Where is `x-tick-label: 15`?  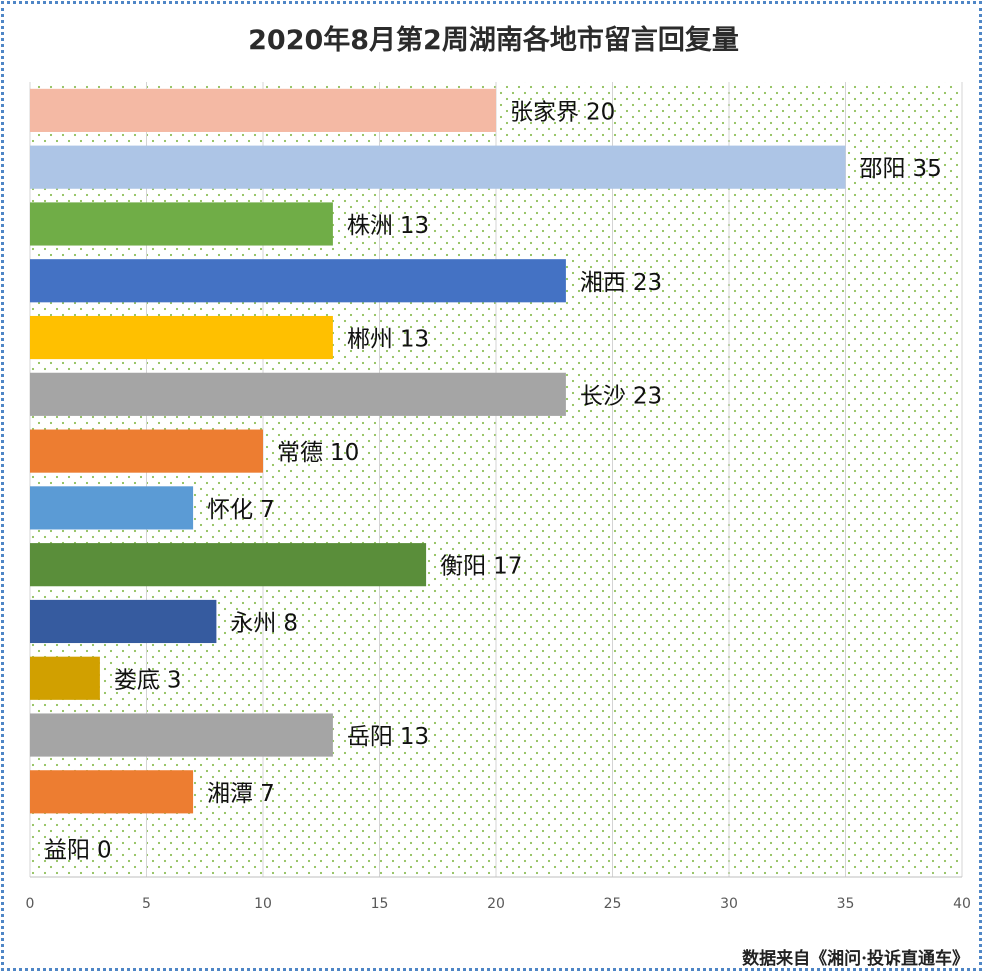 x-tick-label: 15 is located at coordinates (380, 904).